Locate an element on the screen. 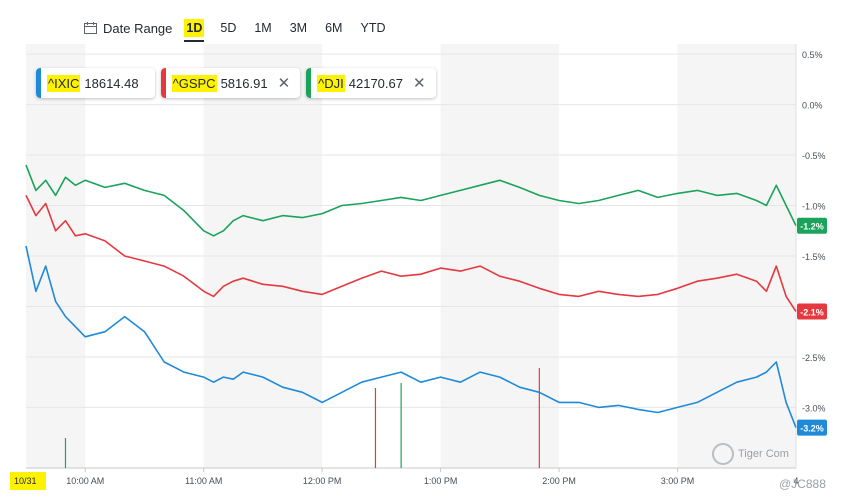 This screenshot has width=847, height=503. x-tick-label-4: 2:00 PM is located at coordinates (559, 481).